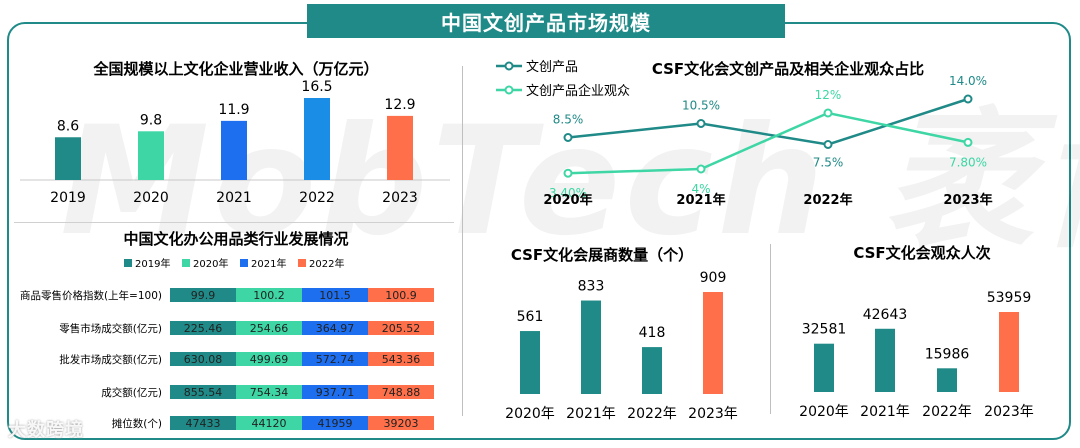  What do you see at coordinates (602, 255) in the screenshot?
I see `exhibitors-chart-title: CSF文化会展商数量（个）` at bounding box center [602, 255].